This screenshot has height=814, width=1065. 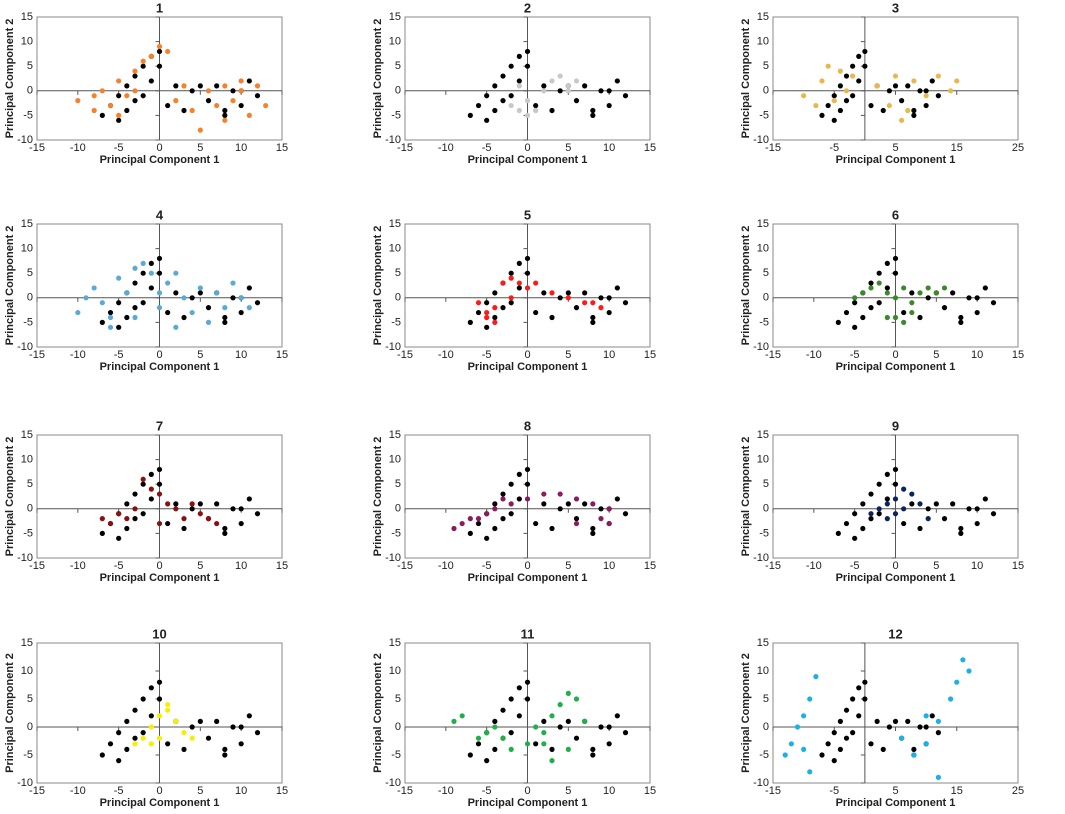 I want to click on chart-title: 9, so click(x=895, y=425).